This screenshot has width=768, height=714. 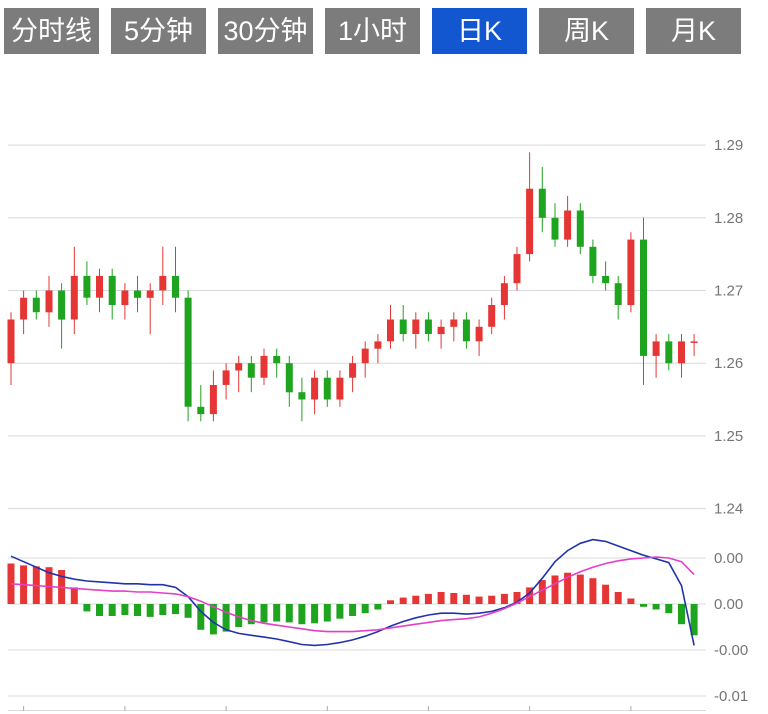 I want to click on macd-y-axis-label: -0.01, so click(x=731, y=696).